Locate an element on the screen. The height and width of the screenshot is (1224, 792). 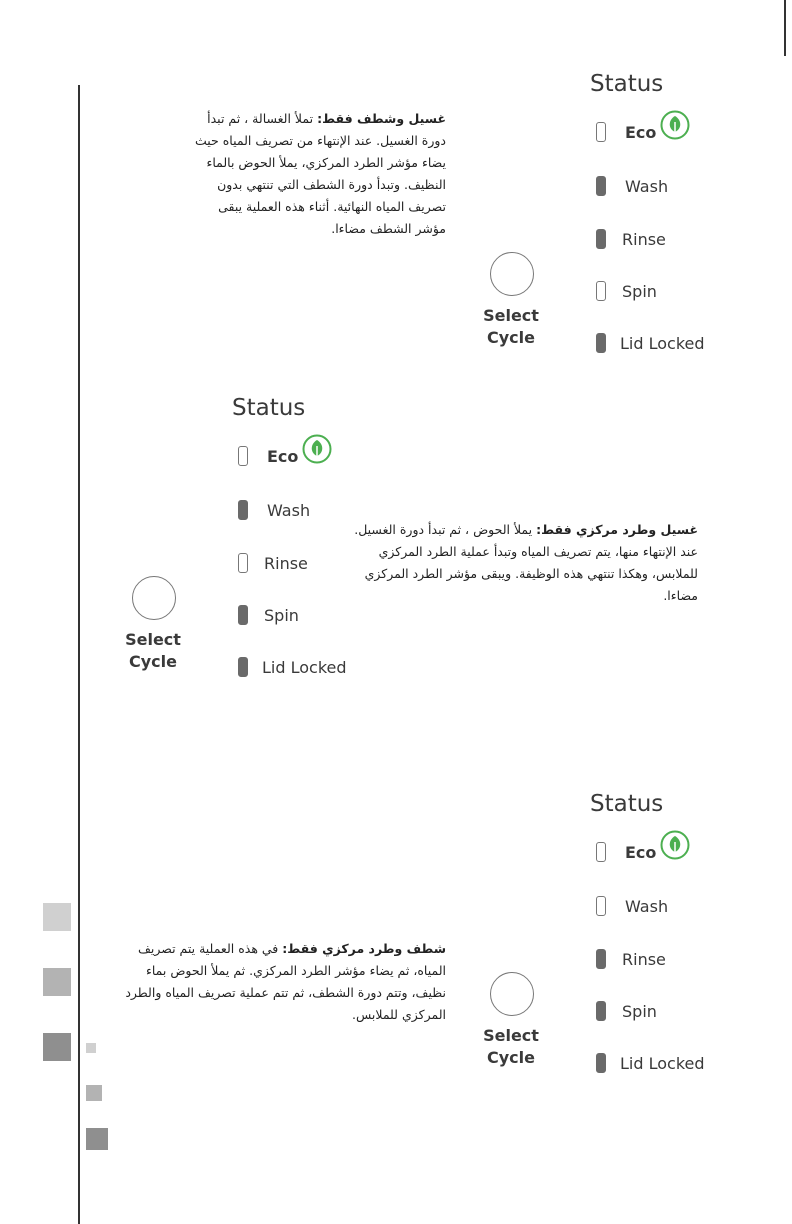
margin-rule is located at coordinates (79, 654).